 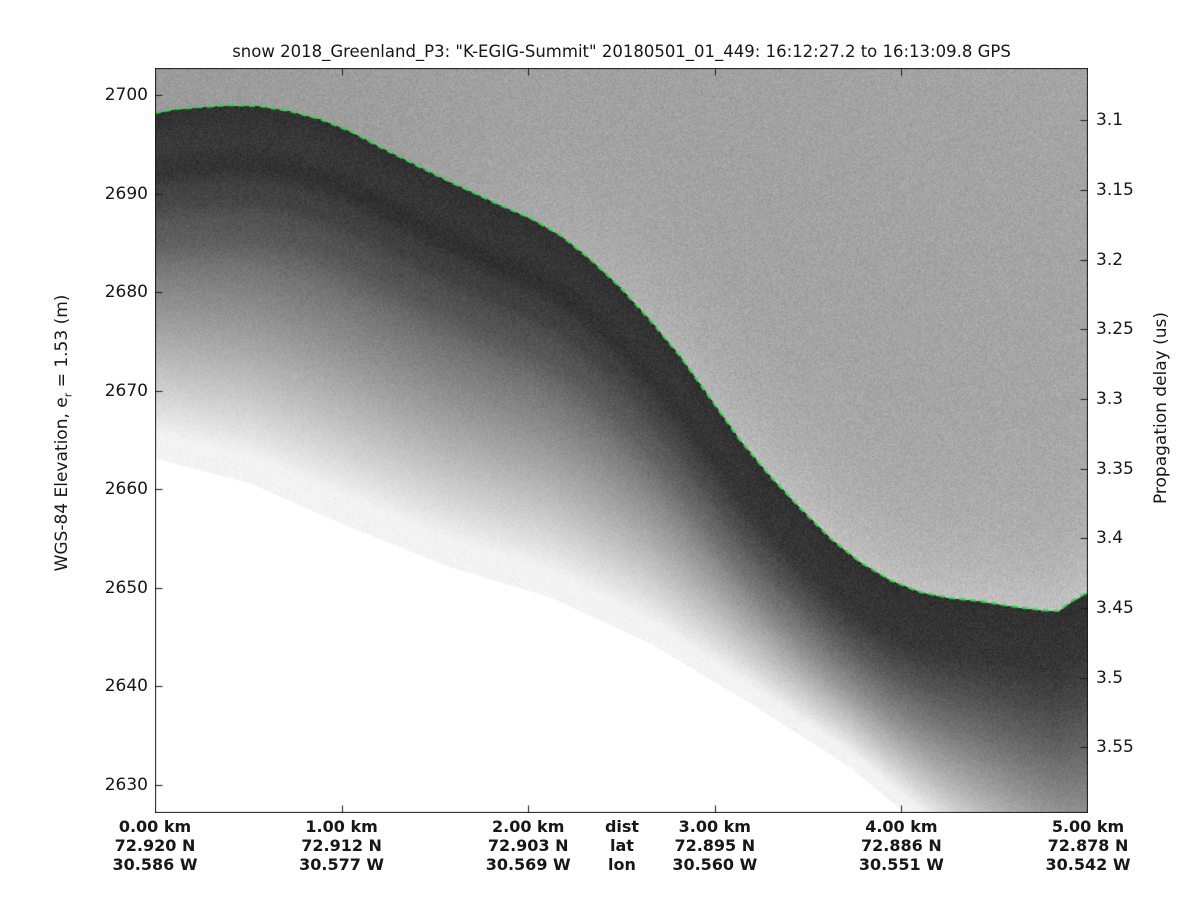 What do you see at coordinates (1110, 399) in the screenshot?
I see `right-tick-label: 3.3` at bounding box center [1110, 399].